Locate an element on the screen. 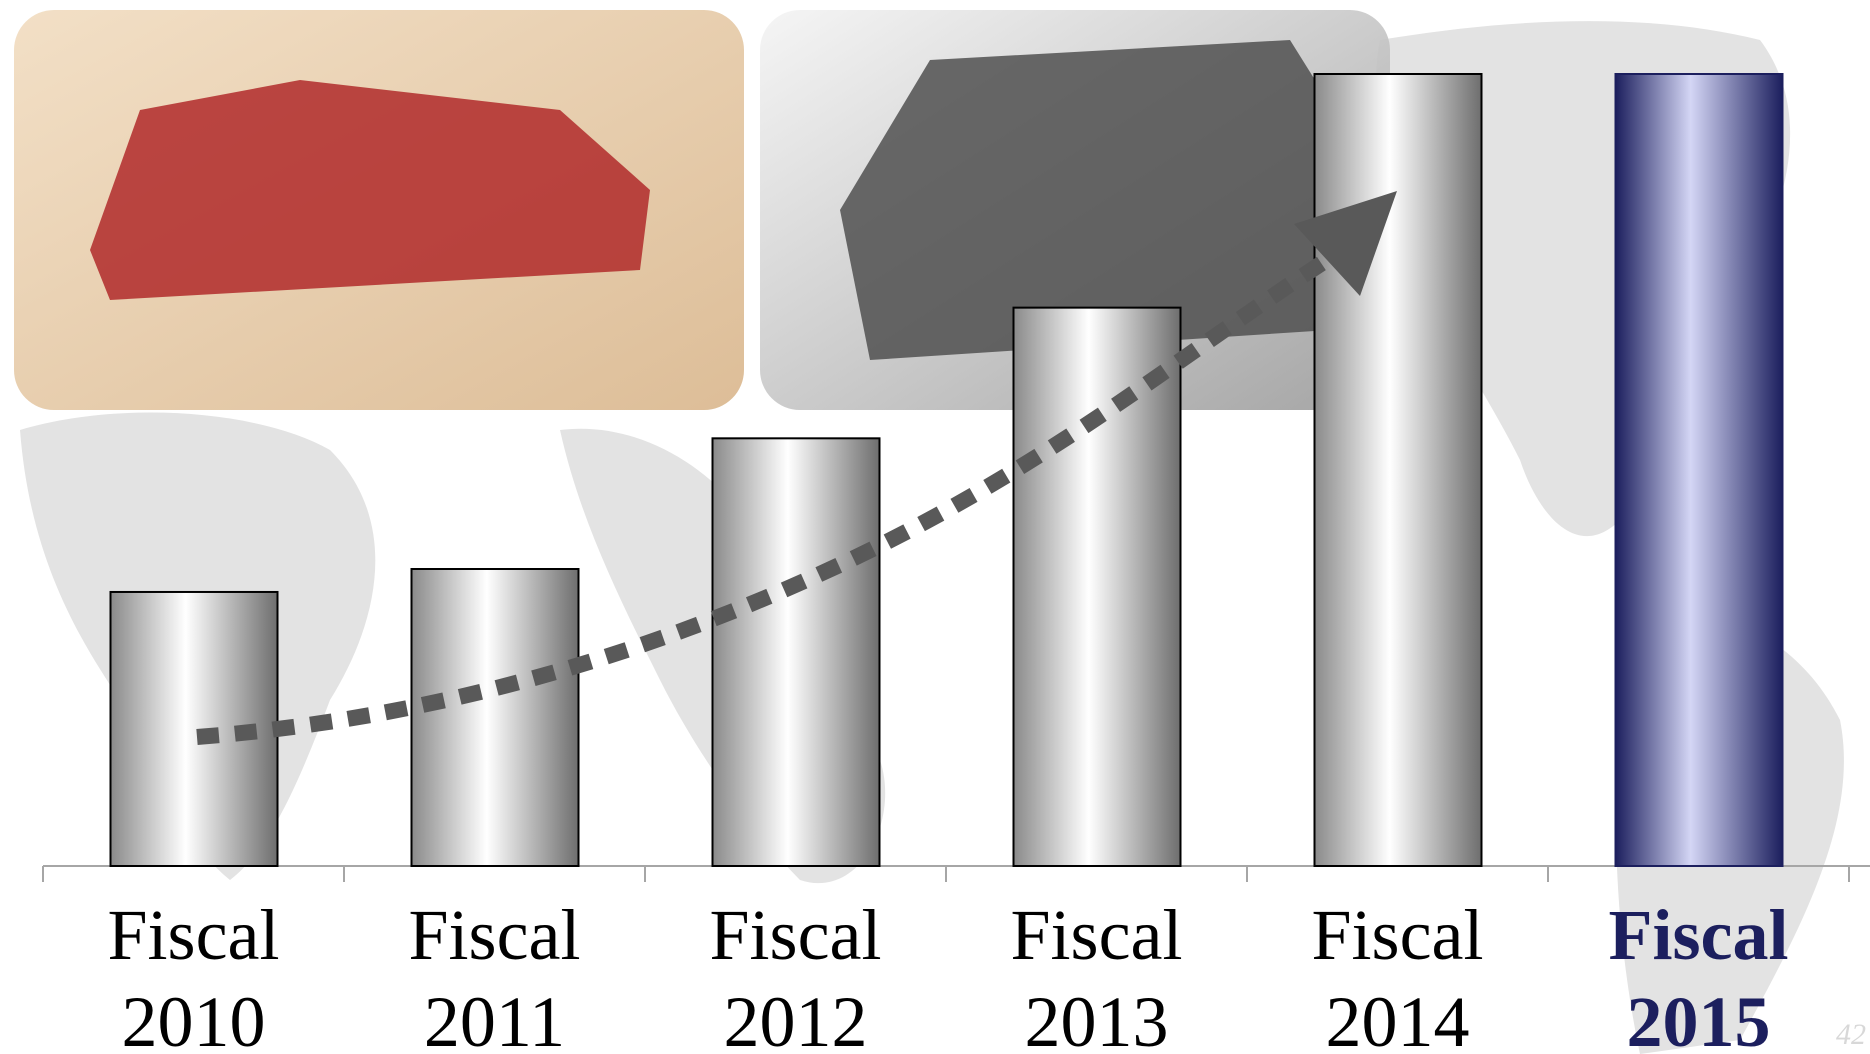  x-tick-label: Fiscal 2011 is located at coordinates (494, 974).